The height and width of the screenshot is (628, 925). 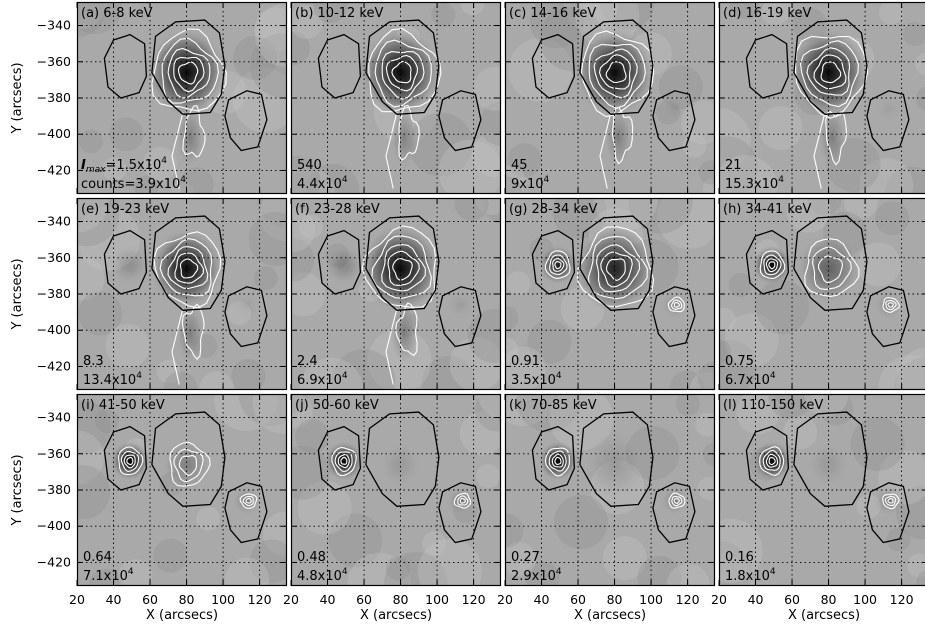 What do you see at coordinates (54, 417) in the screenshot?
I see `y-tick-label: −340` at bounding box center [54, 417].